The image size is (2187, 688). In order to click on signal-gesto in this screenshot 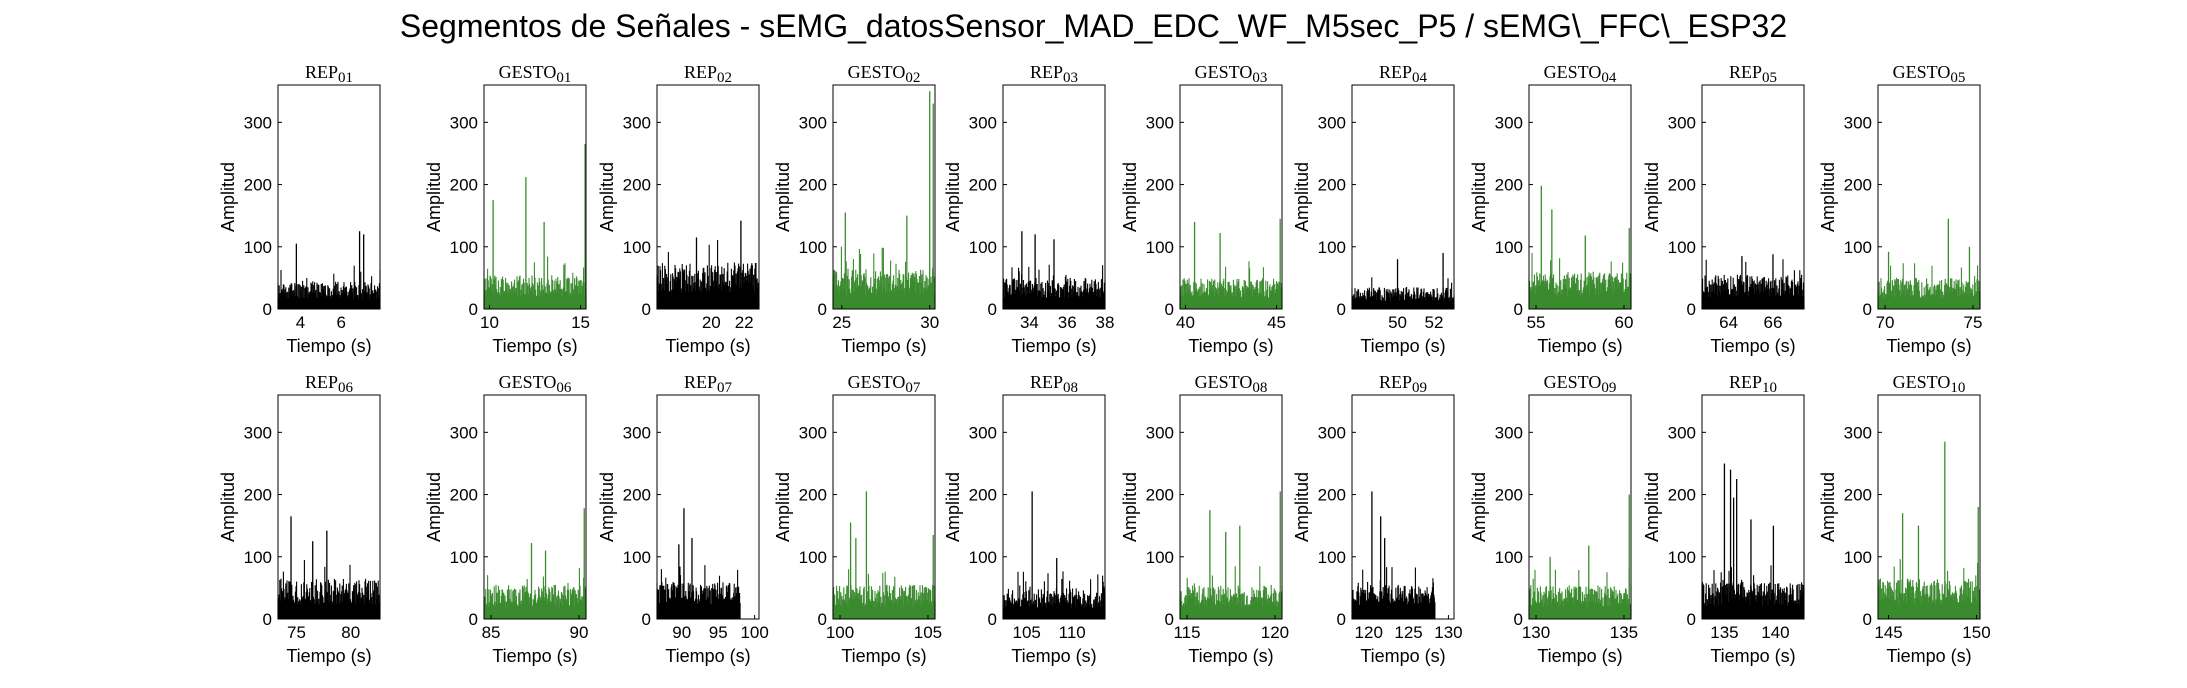, I will do `click(1231, 592)`.